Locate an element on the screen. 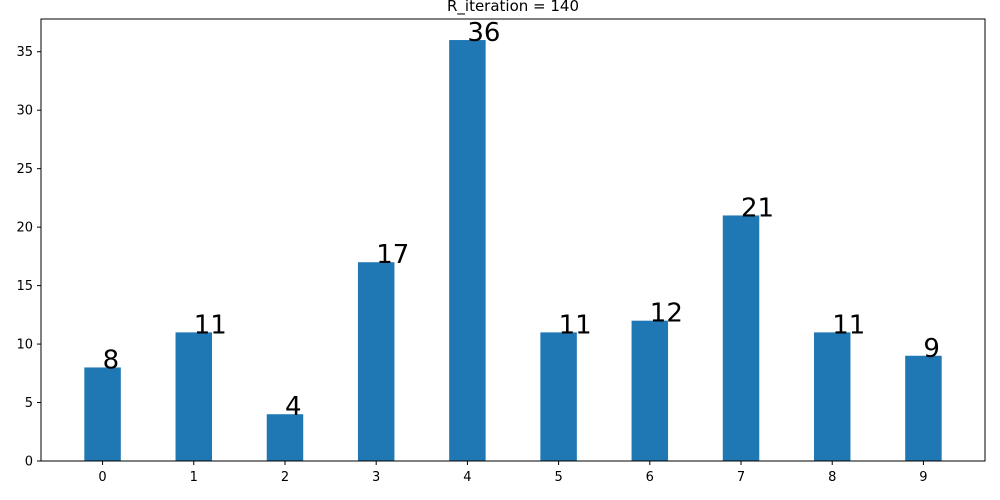 Image resolution: width=1000 pixels, height=500 pixels. data-label-9: 9 is located at coordinates (931, 349).